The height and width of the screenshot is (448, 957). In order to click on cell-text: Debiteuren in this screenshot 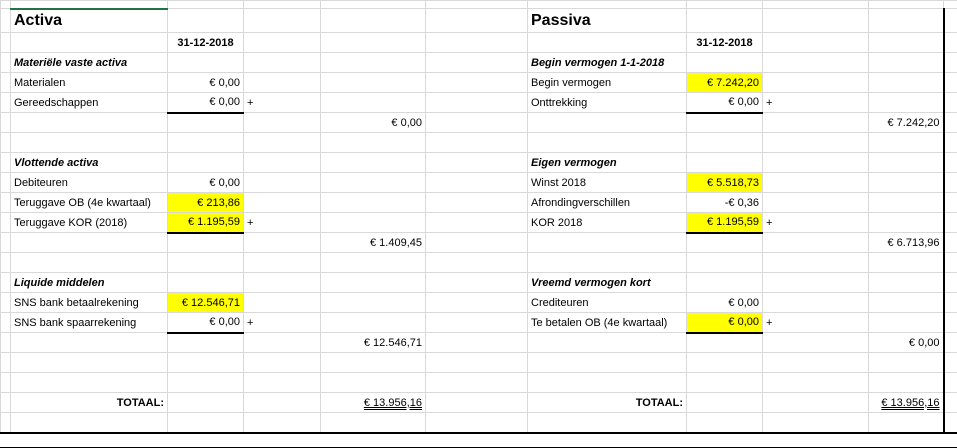, I will do `click(41, 182)`.